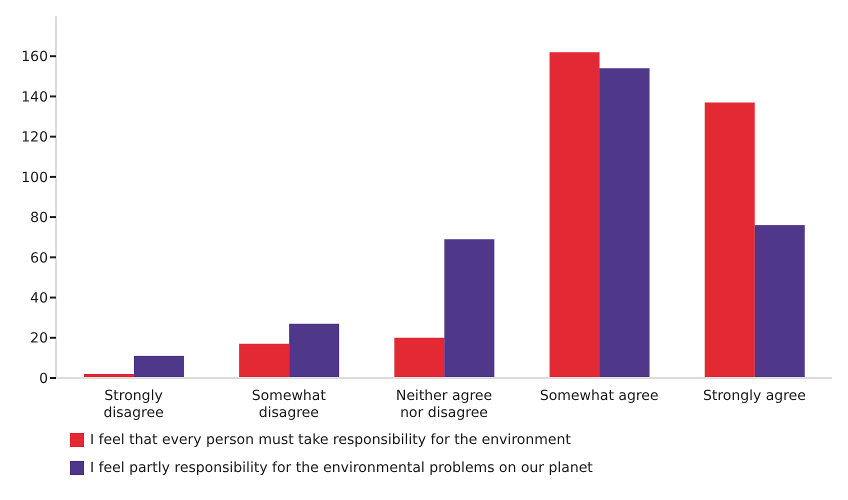  What do you see at coordinates (341, 468) in the screenshot?
I see `legend-label: I feel partly responsibility for the environmental problems on our planet` at bounding box center [341, 468].